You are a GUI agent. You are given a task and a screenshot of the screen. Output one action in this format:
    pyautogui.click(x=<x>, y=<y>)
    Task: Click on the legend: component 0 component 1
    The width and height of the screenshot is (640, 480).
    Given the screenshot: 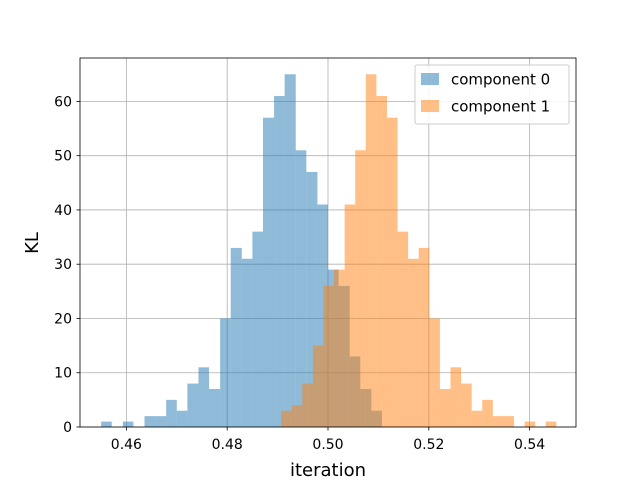 What is the action you would take?
    pyautogui.click(x=492, y=94)
    